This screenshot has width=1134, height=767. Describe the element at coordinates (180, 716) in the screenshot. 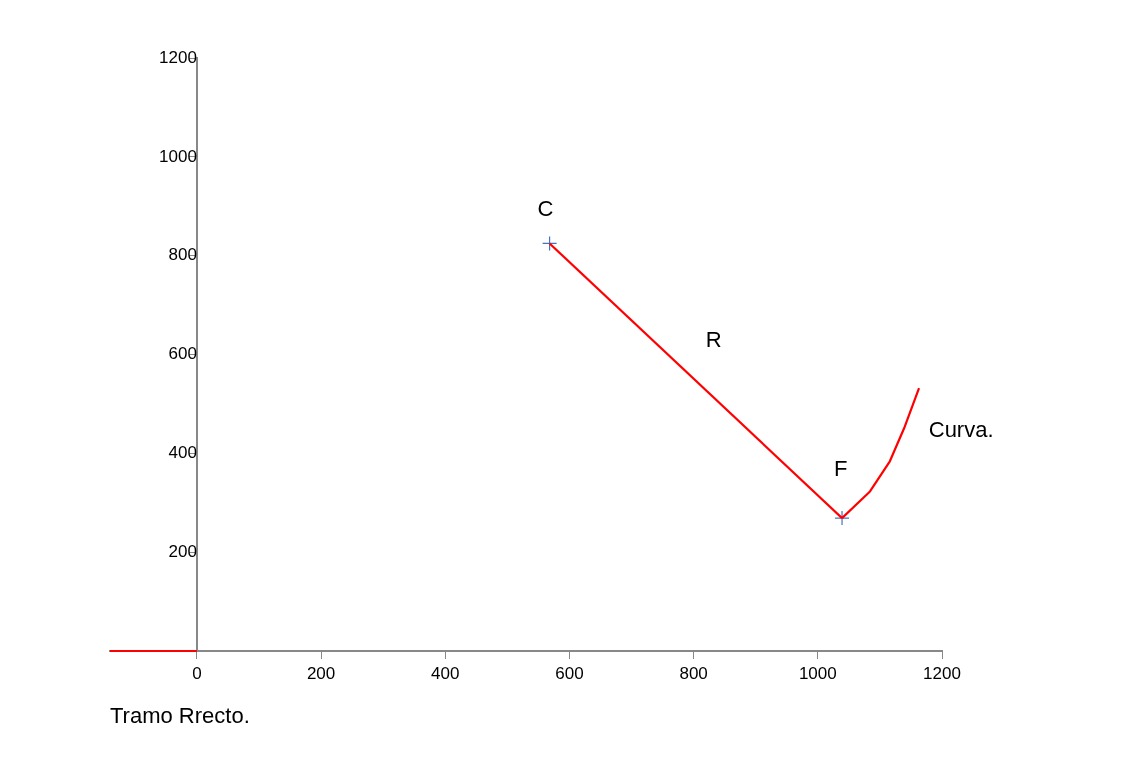

I see `annotation: Tramo Rrecto.` at that location.